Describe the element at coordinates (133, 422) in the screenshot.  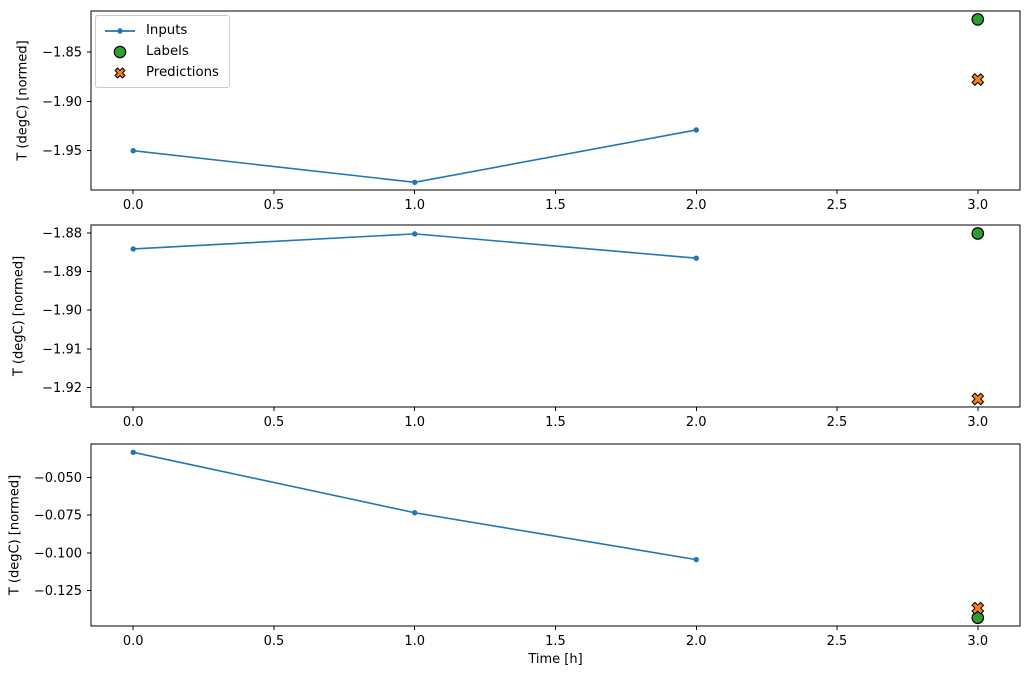
I see `subplot-2-x-tick-label: 0.0` at that location.